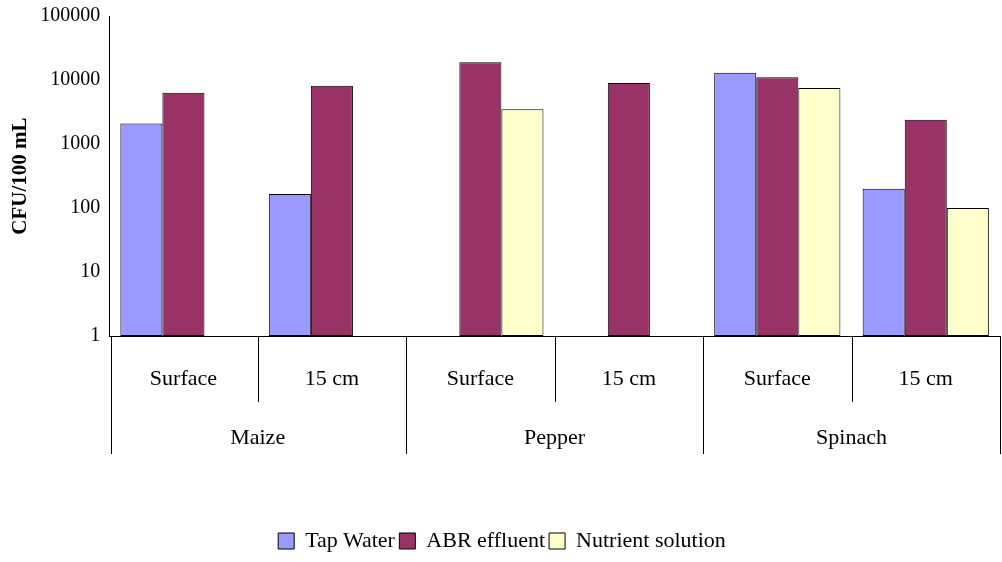 The image size is (1002, 562). I want to click on y-tick-label: 100, so click(85, 206).